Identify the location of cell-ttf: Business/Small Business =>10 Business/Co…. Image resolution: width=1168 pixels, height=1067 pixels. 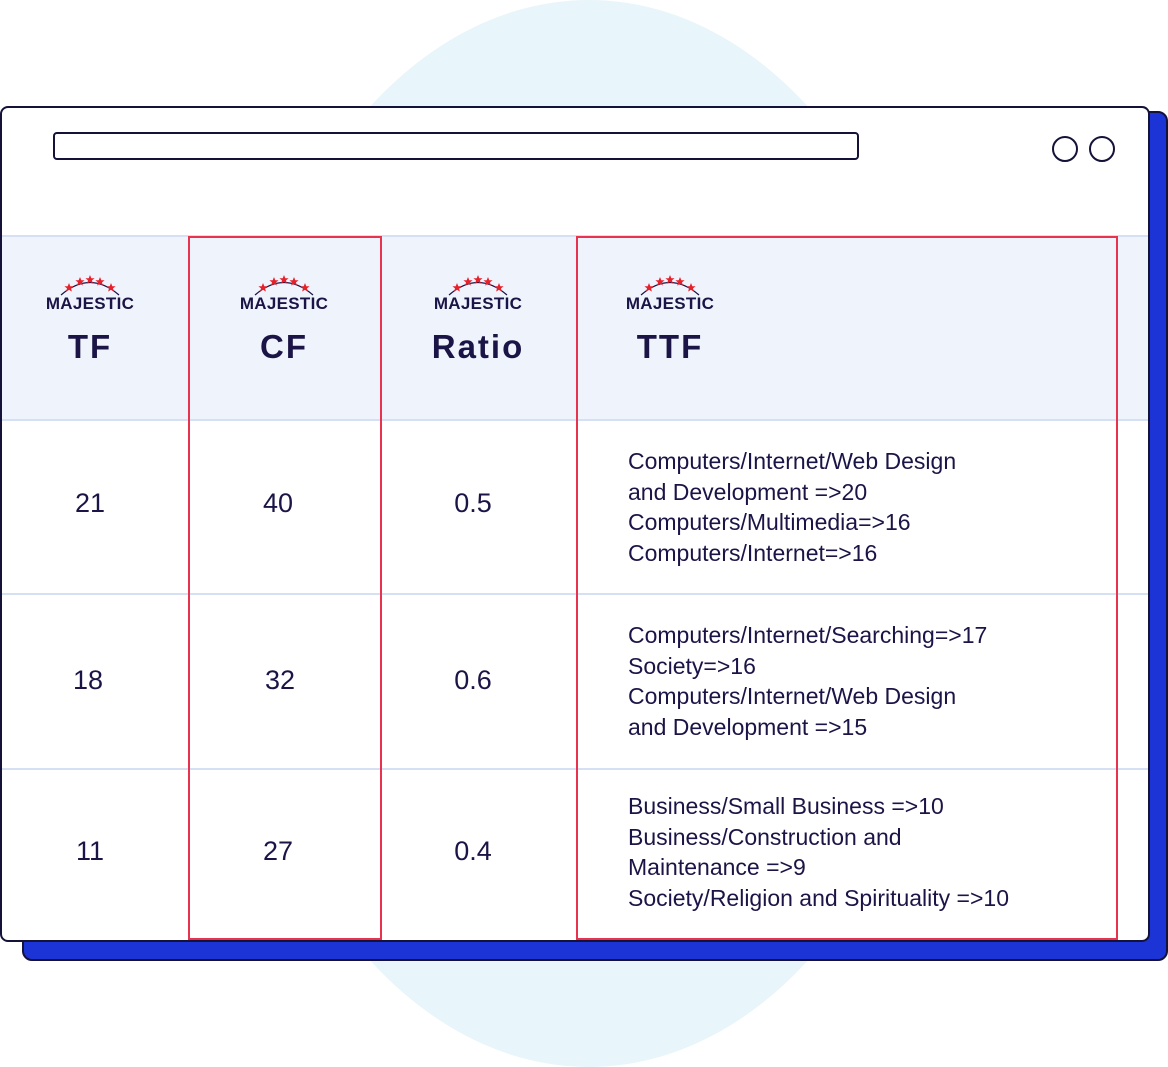
(863, 852).